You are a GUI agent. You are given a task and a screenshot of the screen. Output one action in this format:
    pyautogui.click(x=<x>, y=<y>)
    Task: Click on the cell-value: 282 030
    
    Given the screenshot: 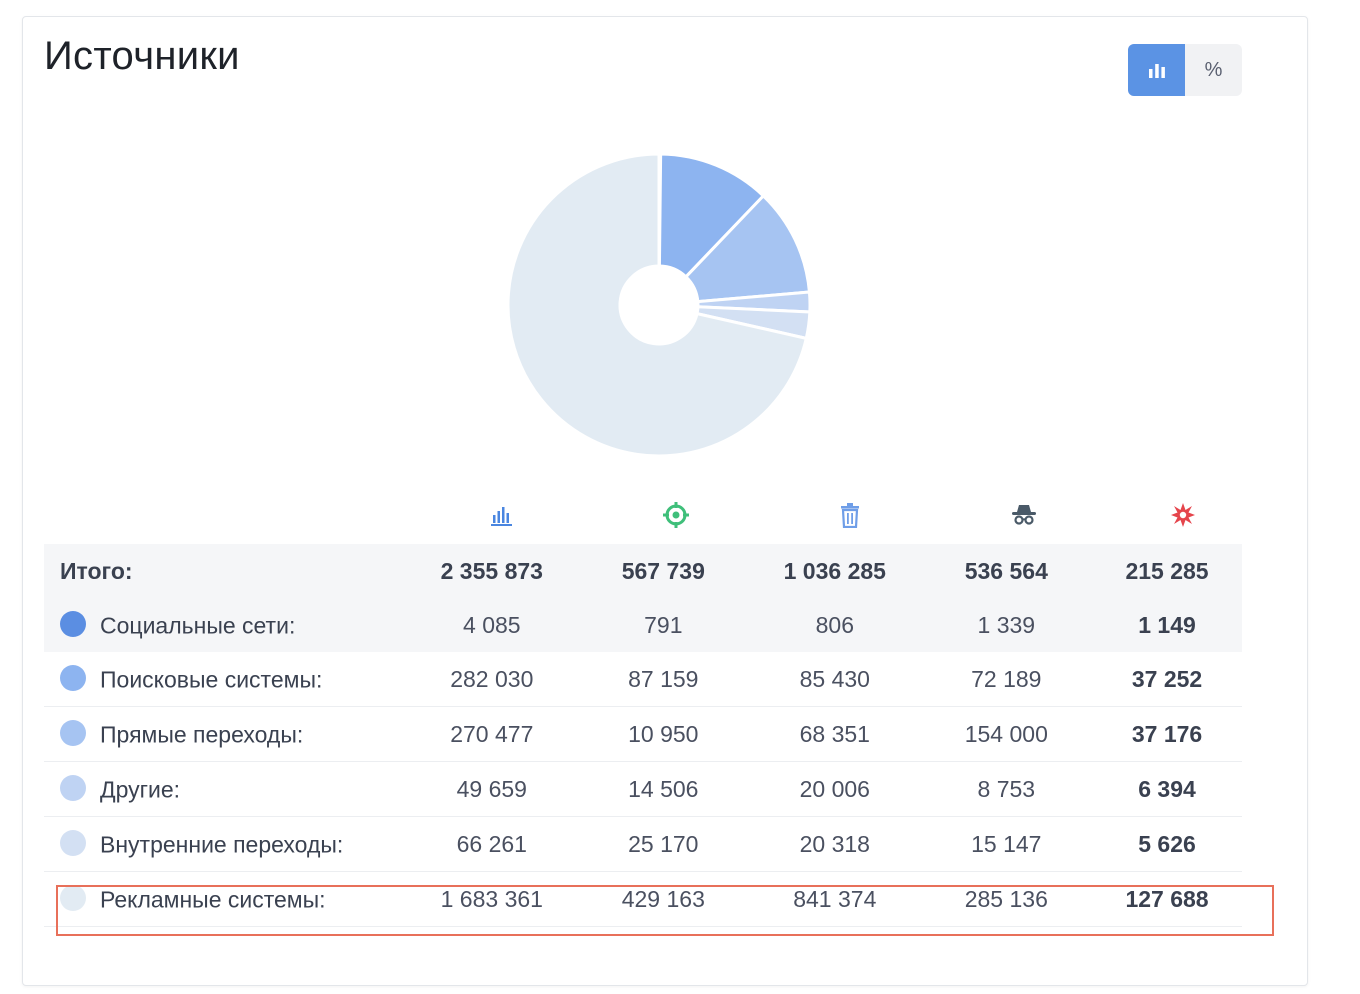 What is the action you would take?
    pyautogui.click(x=492, y=679)
    